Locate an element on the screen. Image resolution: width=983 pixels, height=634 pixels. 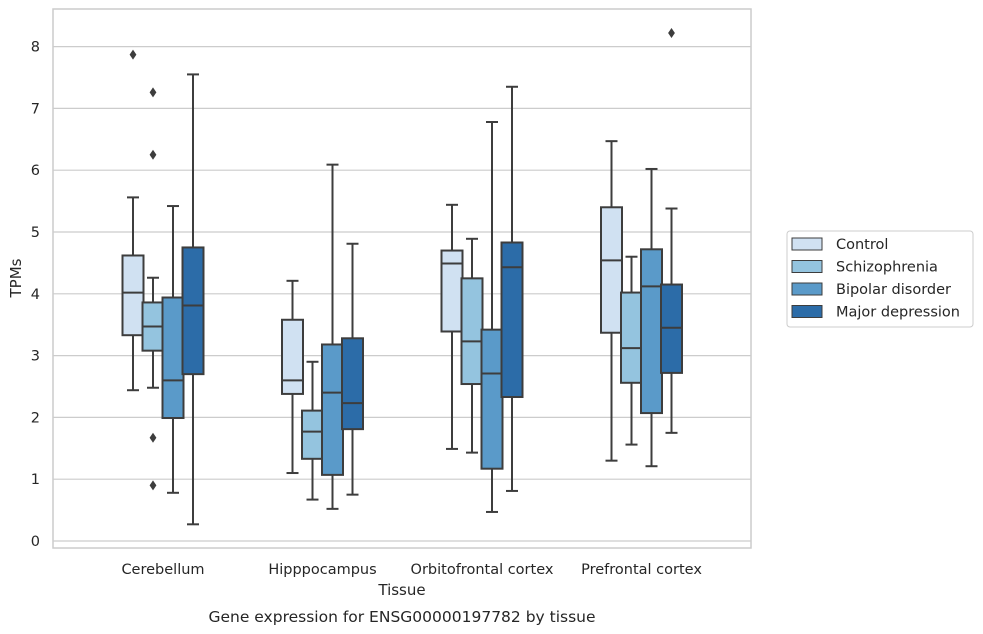
y-tick-labels: 0 1 2 3 4 5 6 7 8 is located at coordinates (35, 295).